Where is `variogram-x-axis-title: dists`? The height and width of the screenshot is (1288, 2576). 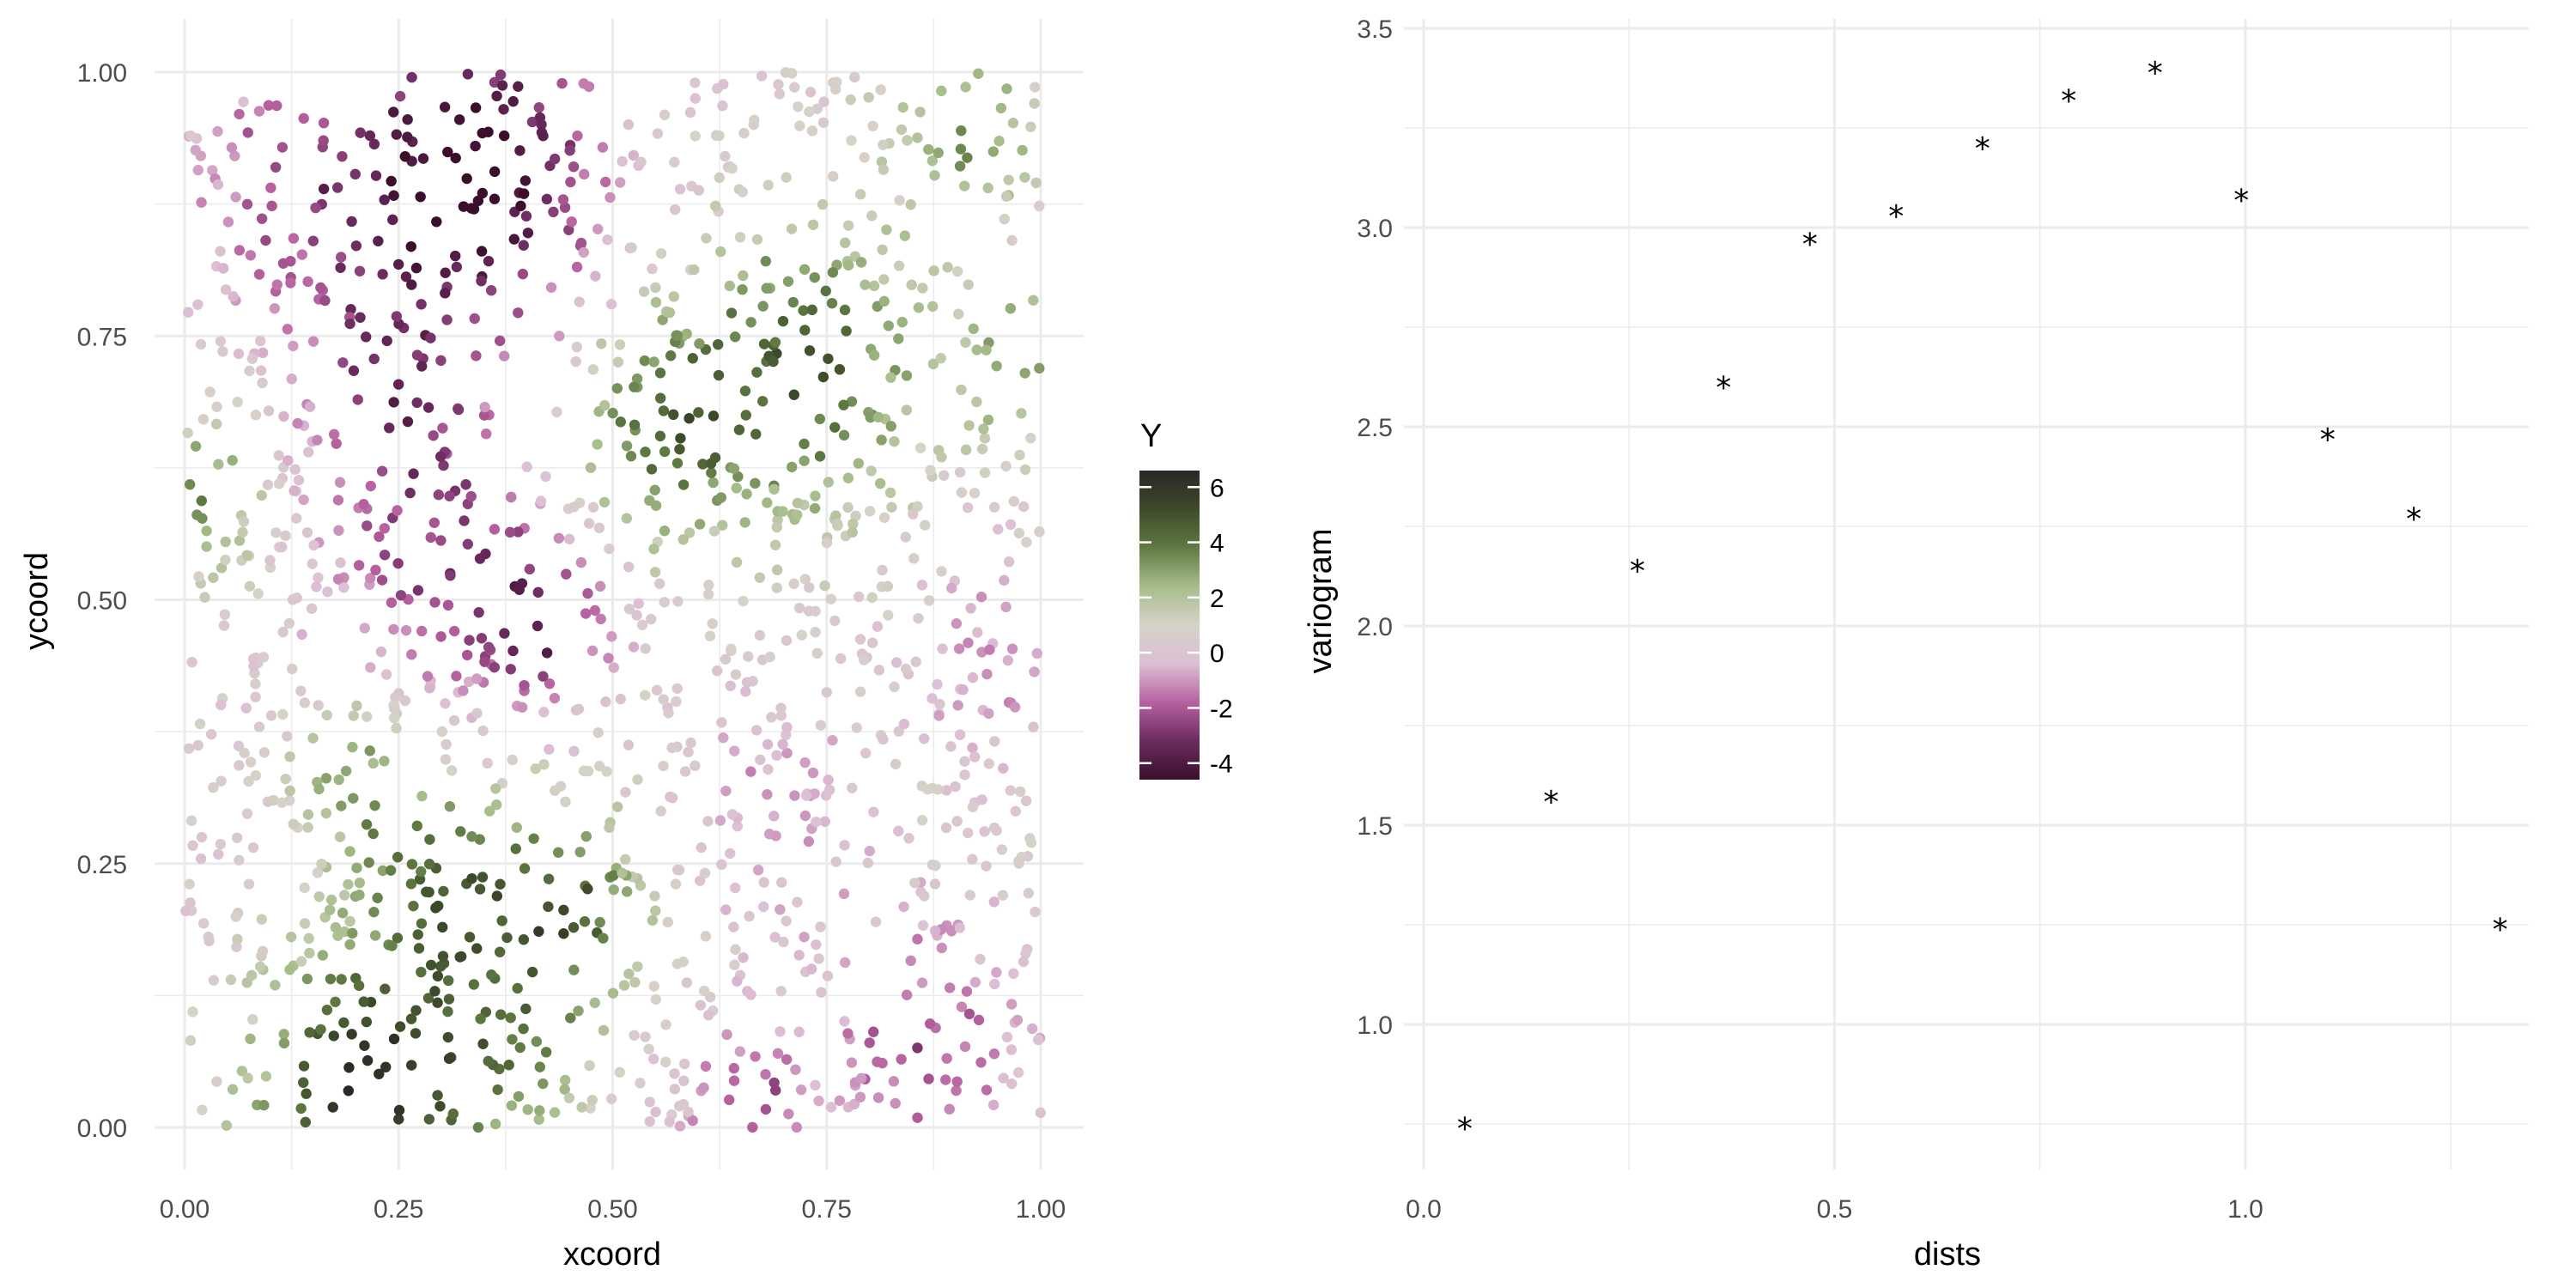
variogram-x-axis-title: dists is located at coordinates (1947, 1254).